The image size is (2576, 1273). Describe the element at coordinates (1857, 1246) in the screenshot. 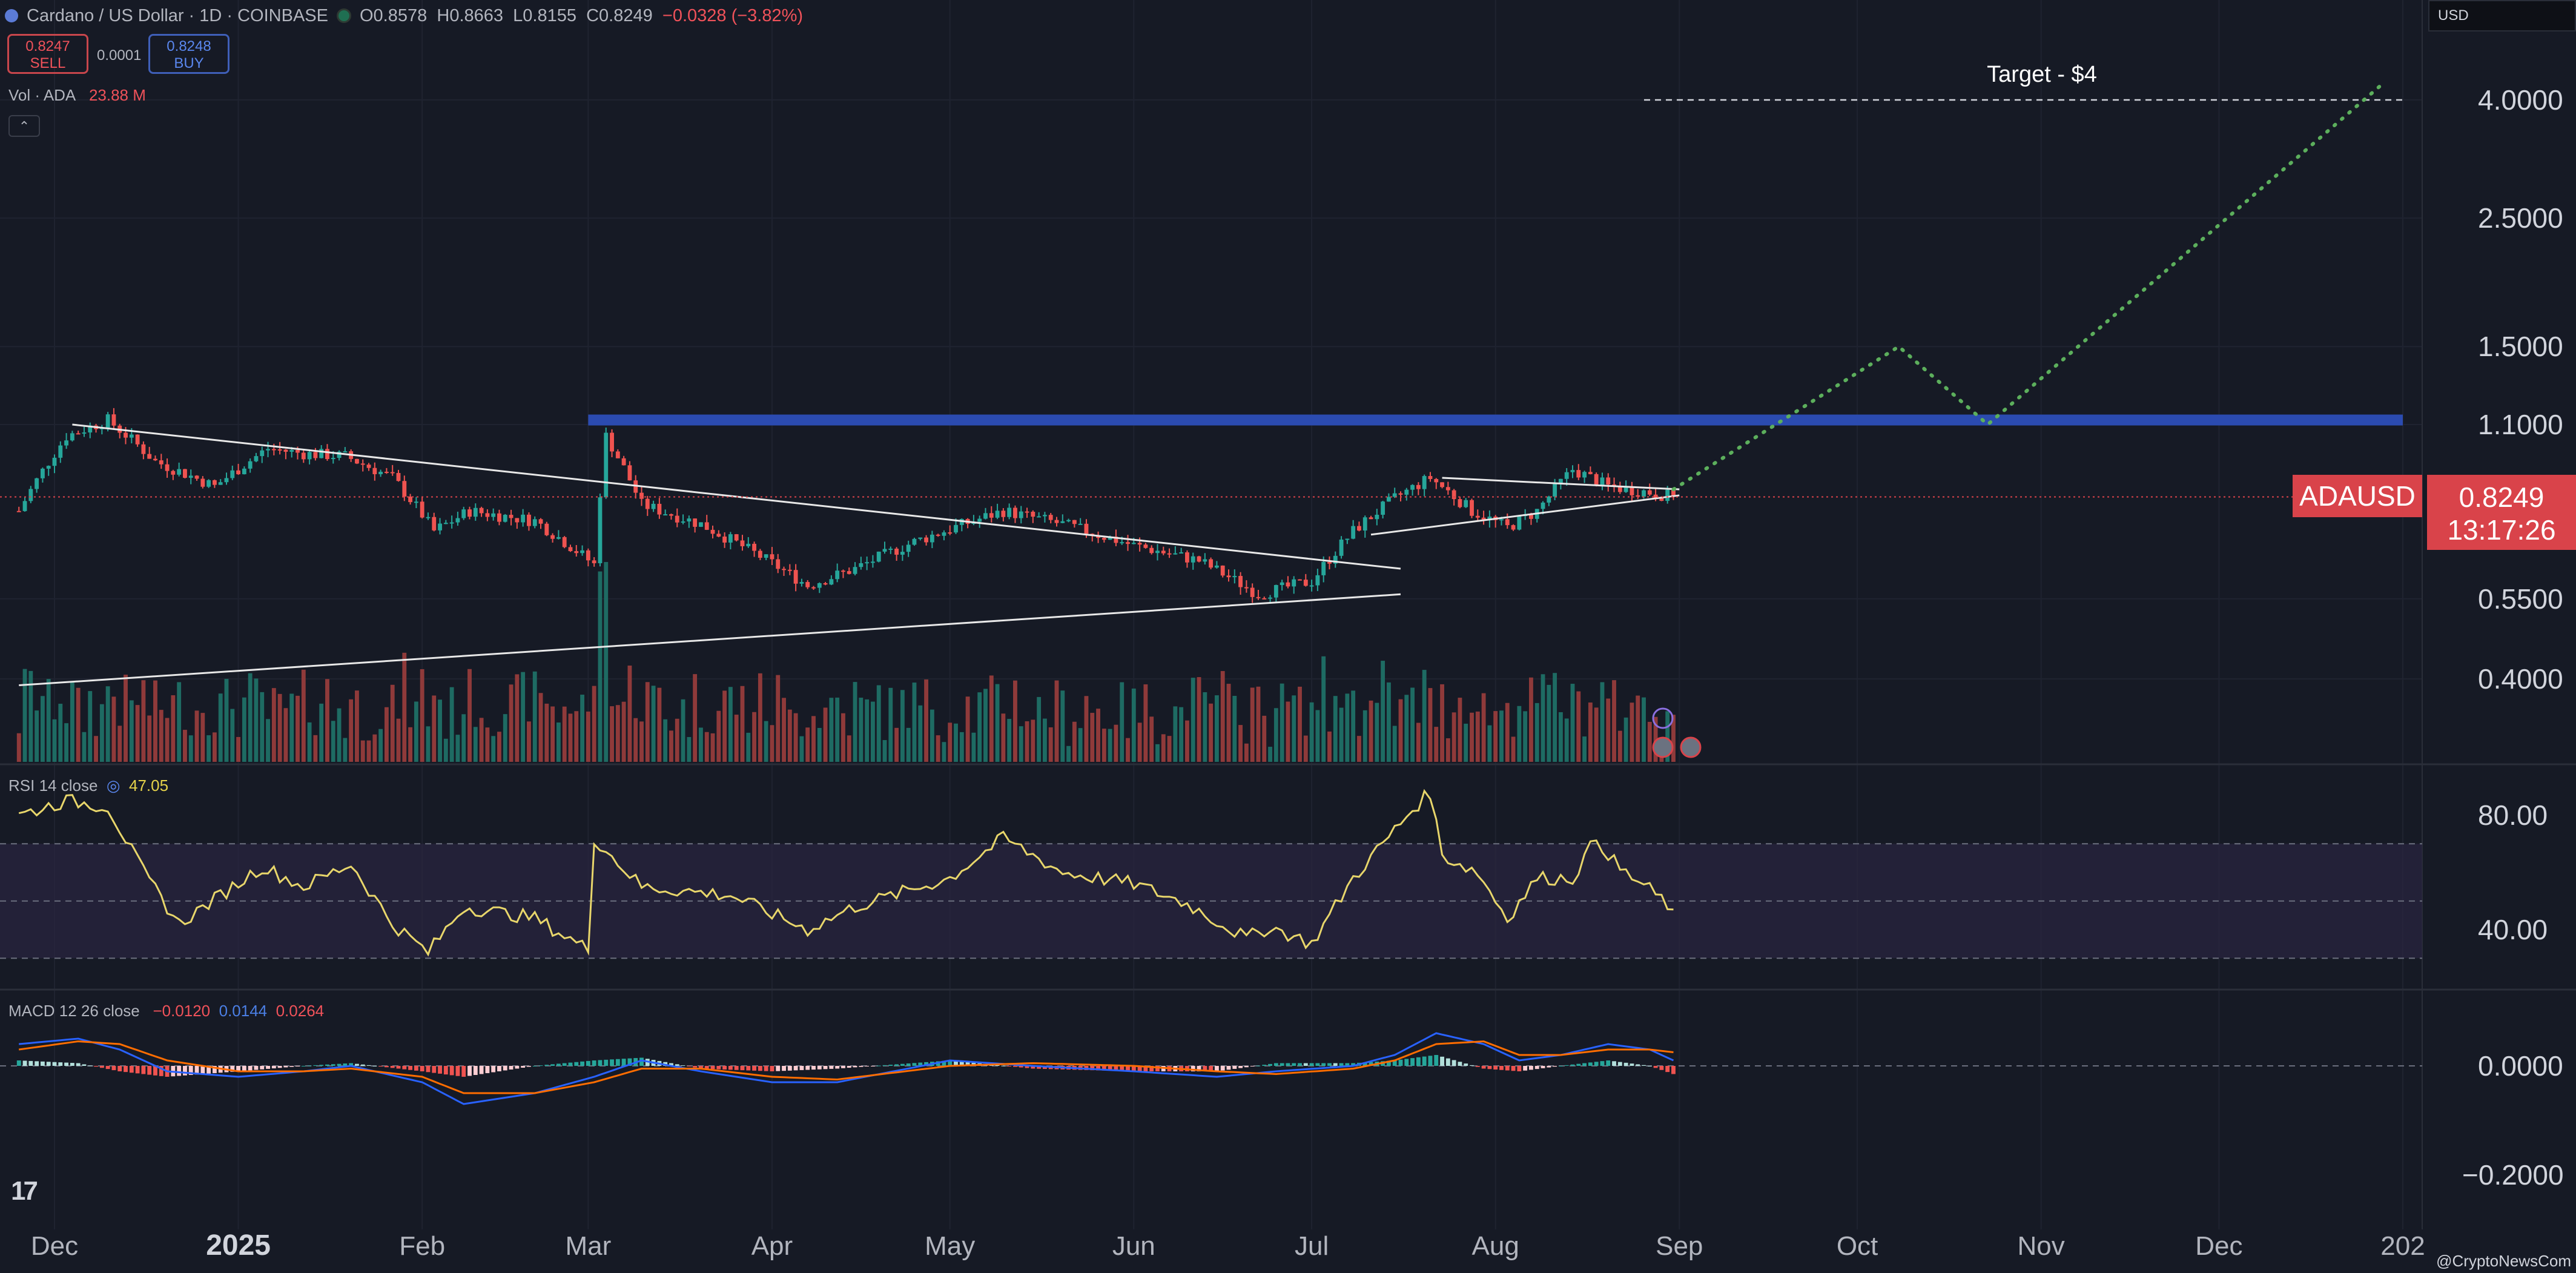

I see `x-tick-label: Oct` at that location.